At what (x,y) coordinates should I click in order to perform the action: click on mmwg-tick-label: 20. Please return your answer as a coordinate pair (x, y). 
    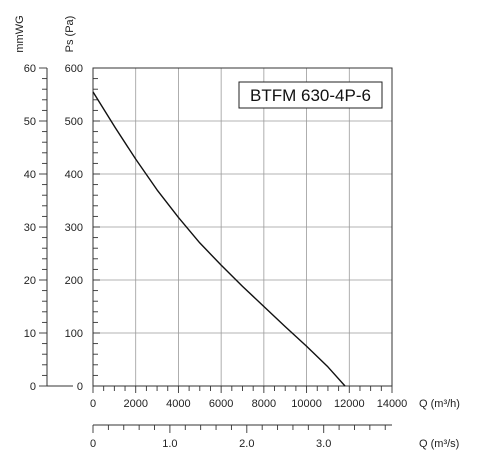
    Looking at the image, I should click on (30, 281).